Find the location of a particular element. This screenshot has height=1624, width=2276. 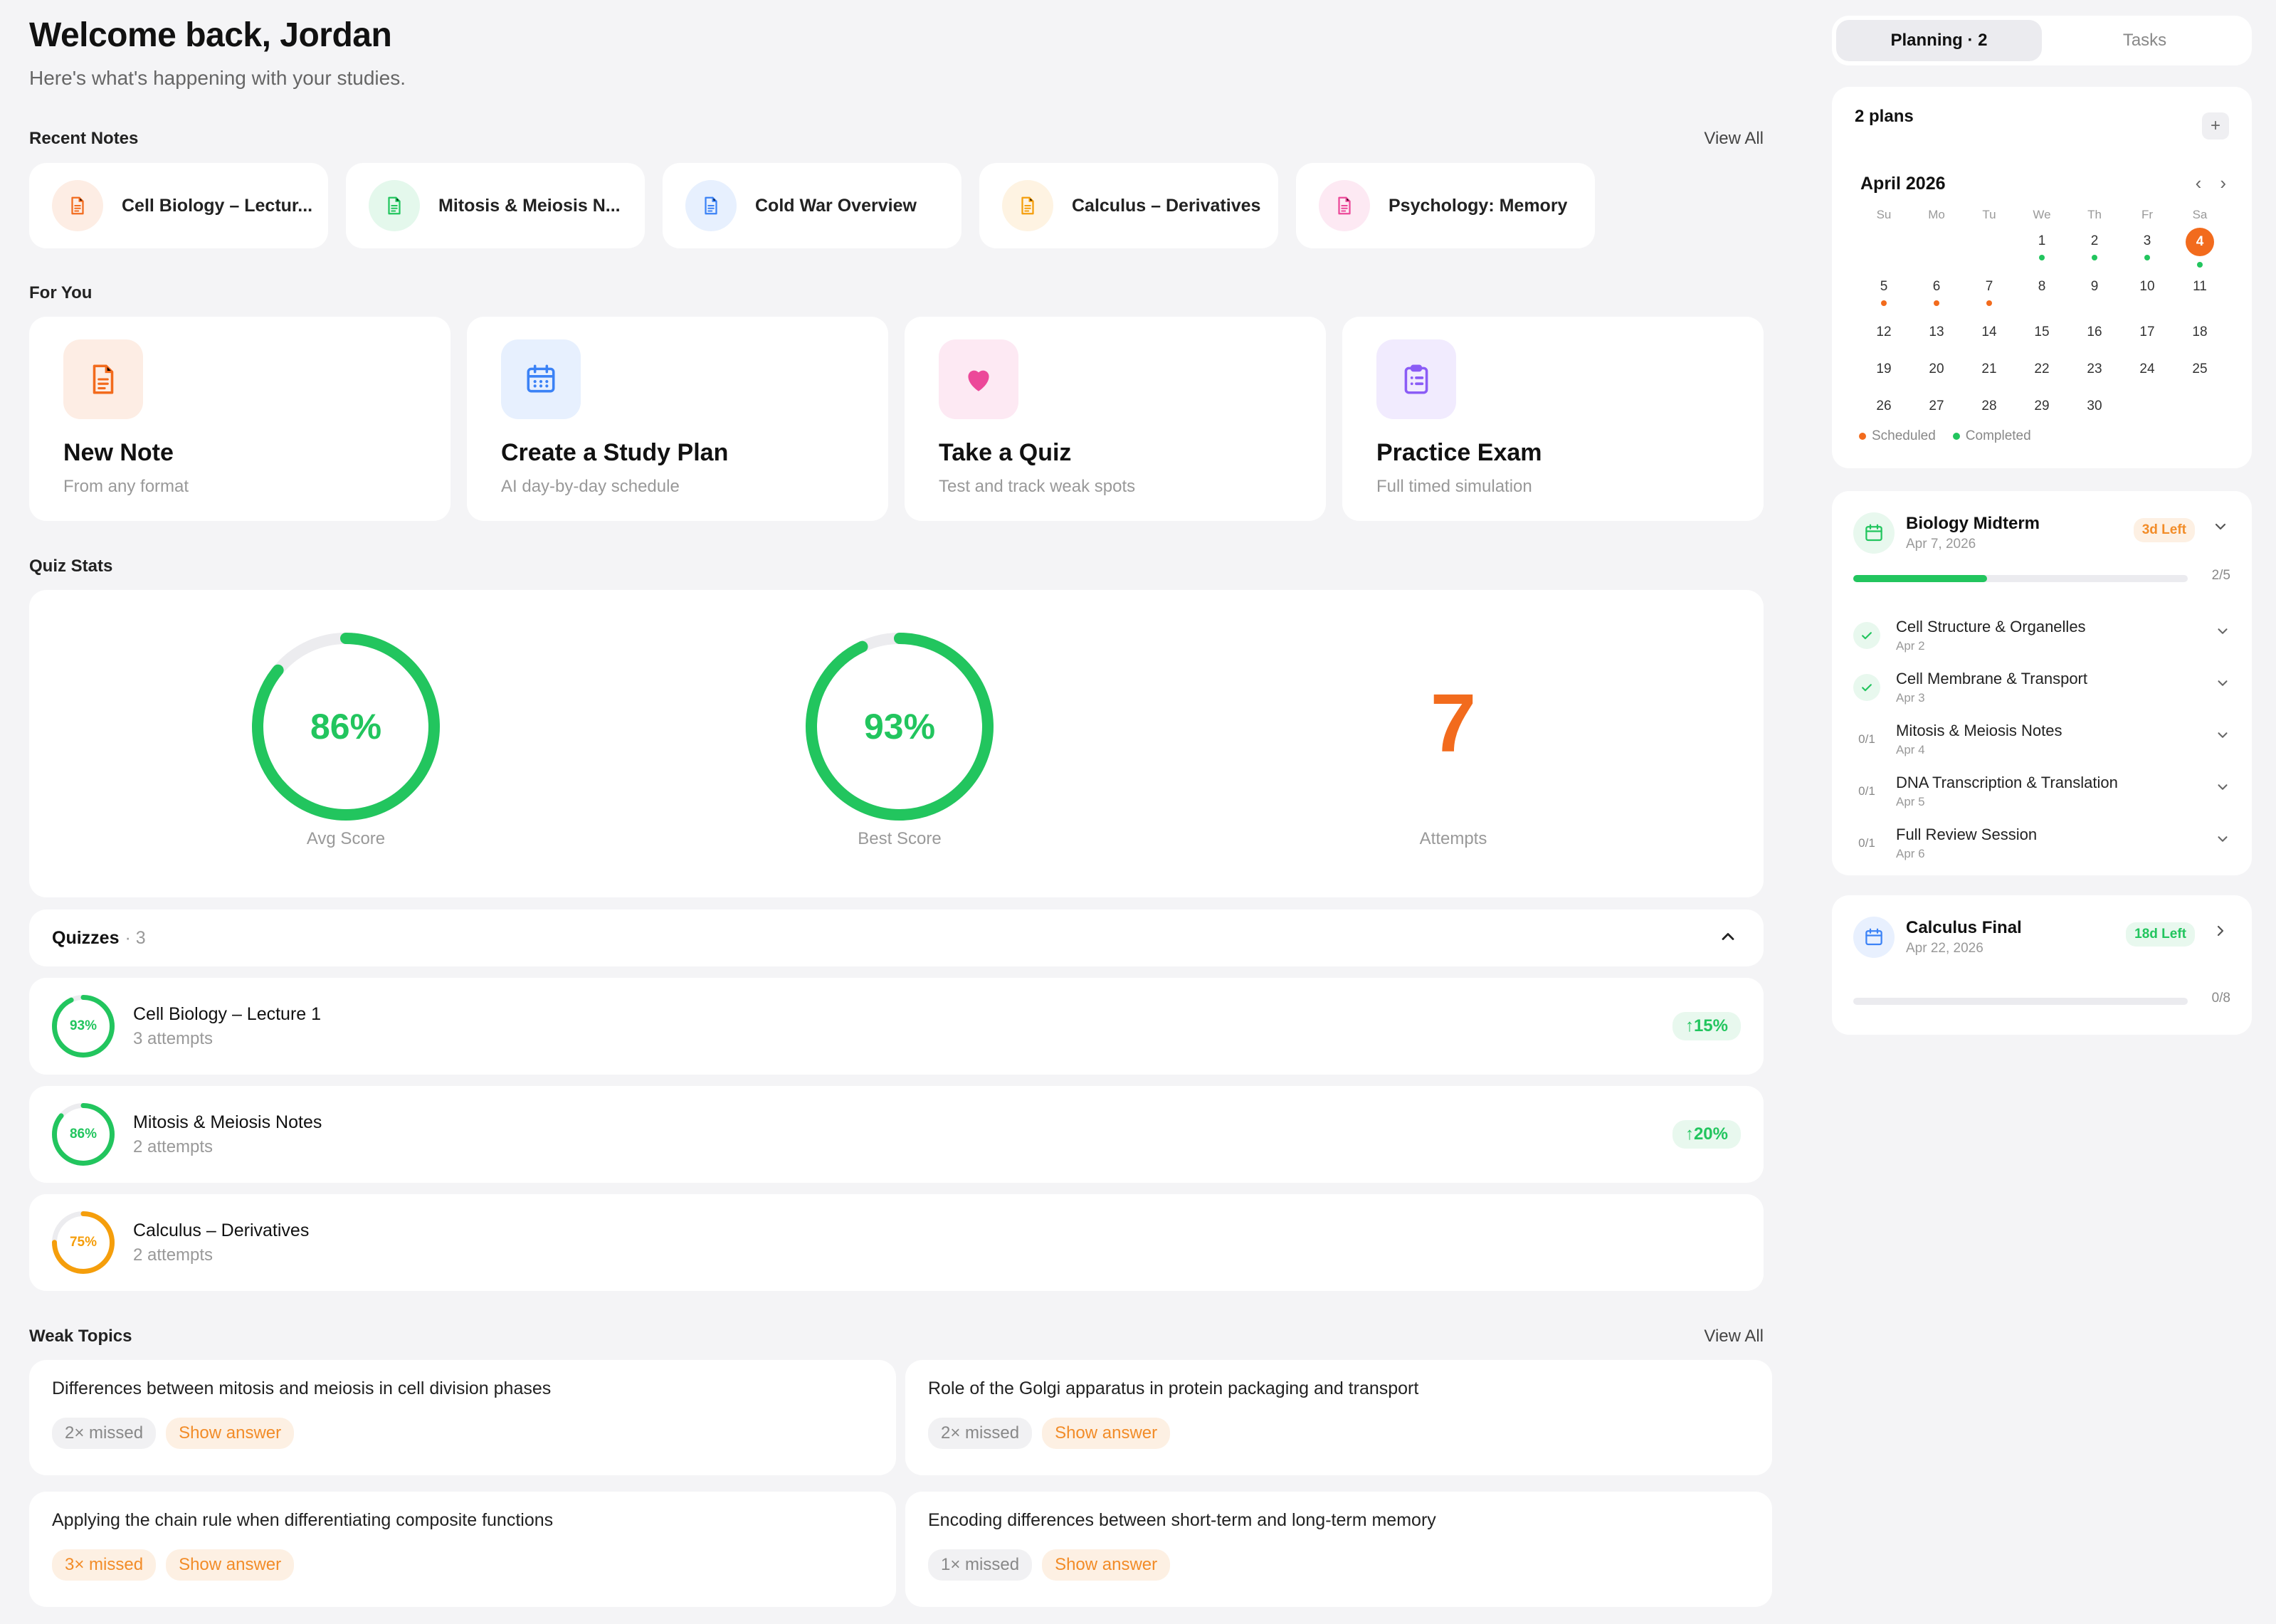

calendar-day: 14 is located at coordinates (1989, 332).